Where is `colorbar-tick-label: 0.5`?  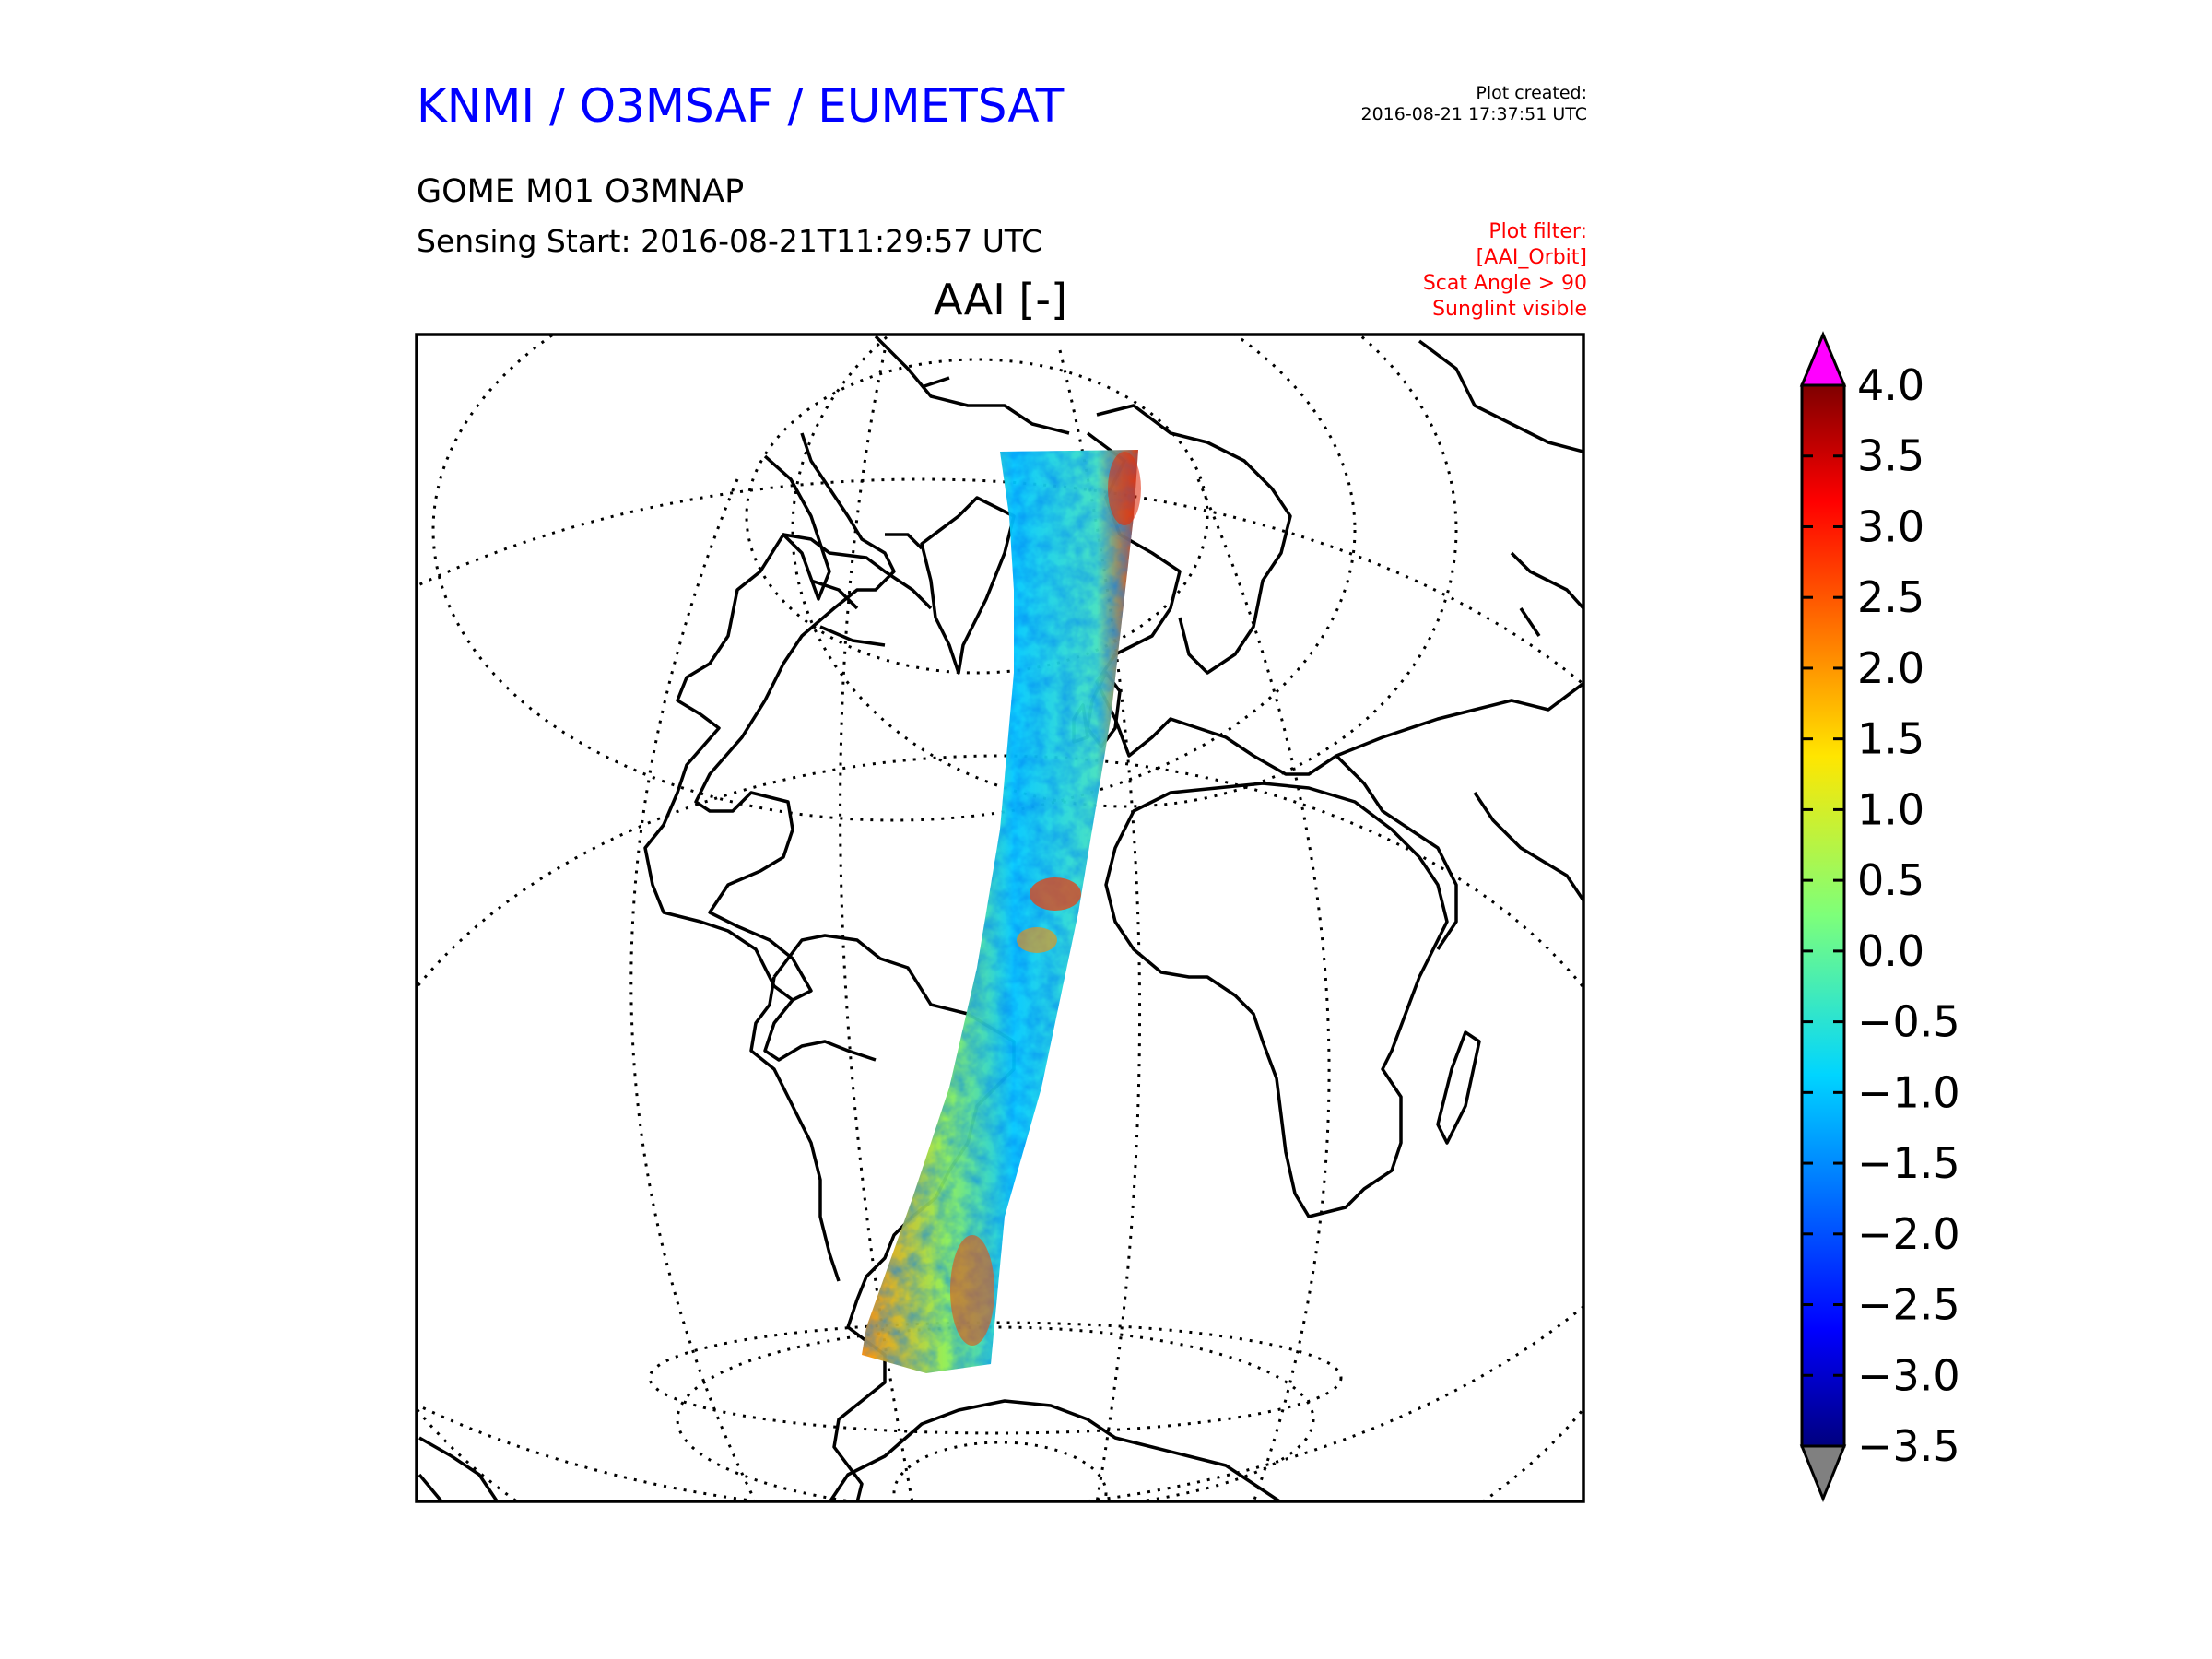
colorbar-tick-label: 0.5 is located at coordinates (1890, 880).